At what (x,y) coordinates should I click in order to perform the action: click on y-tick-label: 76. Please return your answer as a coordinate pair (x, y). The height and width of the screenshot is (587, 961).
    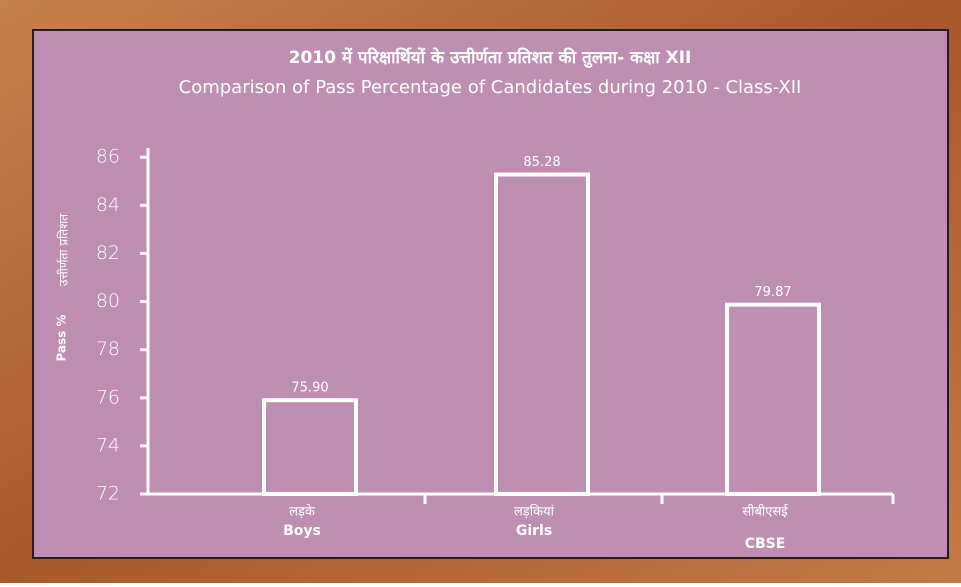
    Looking at the image, I should click on (108, 397).